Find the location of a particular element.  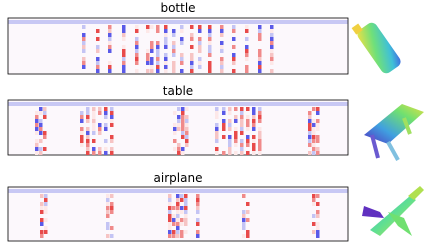

heatmap-band is located at coordinates (178, 22).